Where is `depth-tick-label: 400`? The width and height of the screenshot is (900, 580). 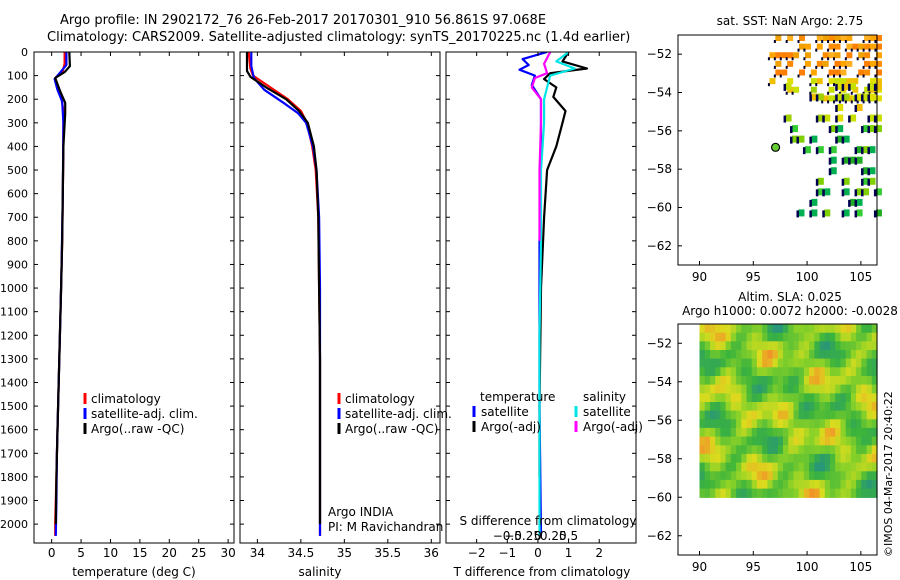
depth-tick-label: 400 is located at coordinates (17, 146).